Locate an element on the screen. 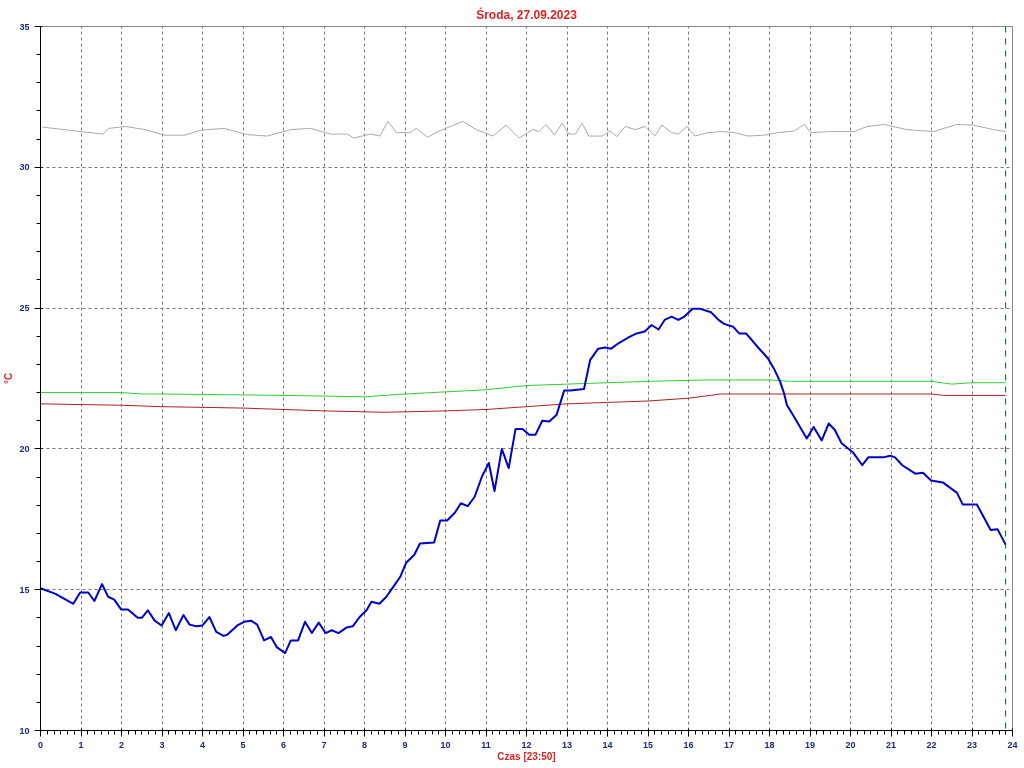 The width and height of the screenshot is (1024, 768). x-tick-label: 10 is located at coordinates (445, 744).